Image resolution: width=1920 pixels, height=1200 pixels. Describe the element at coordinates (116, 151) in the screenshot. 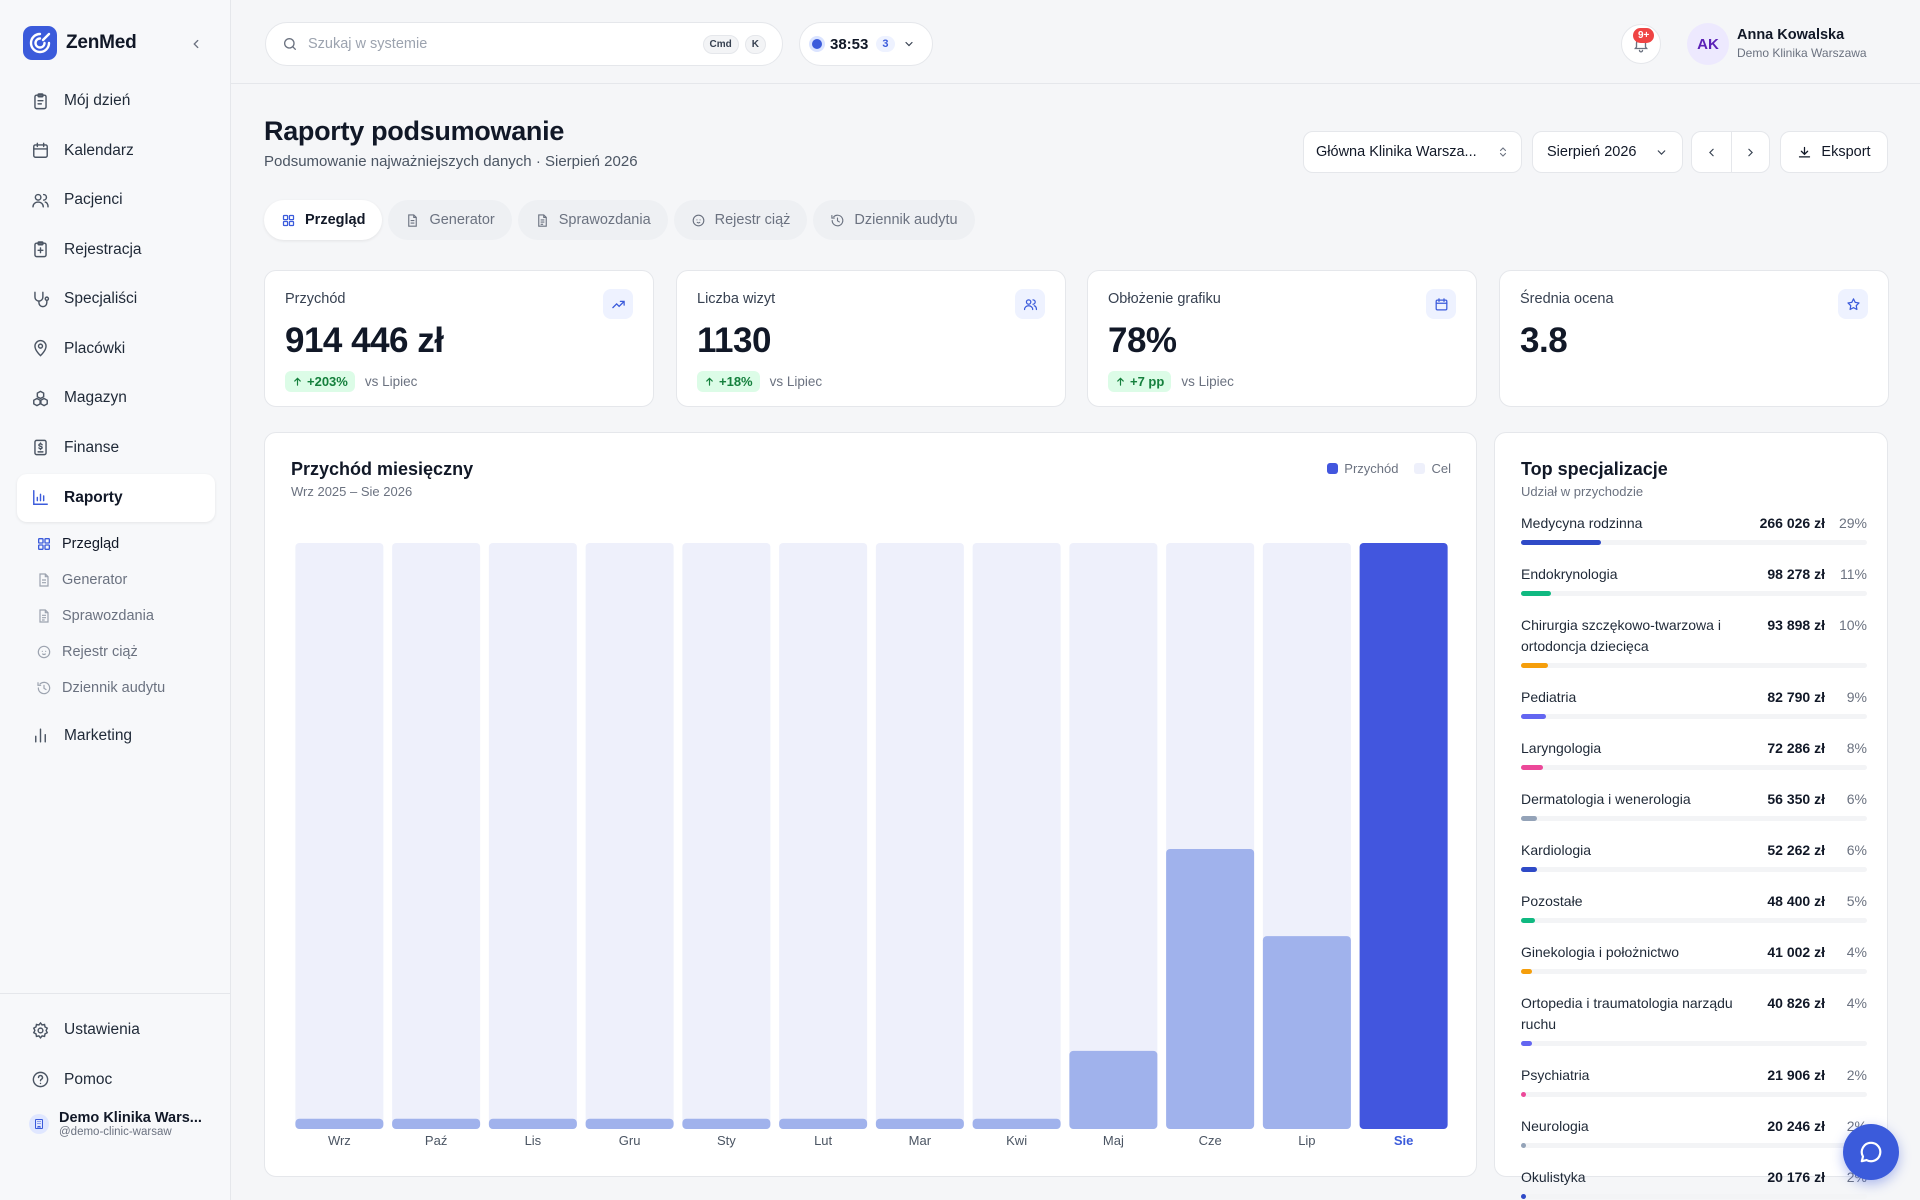

I see `sidebar-item-calendar: Kalendarz` at that location.